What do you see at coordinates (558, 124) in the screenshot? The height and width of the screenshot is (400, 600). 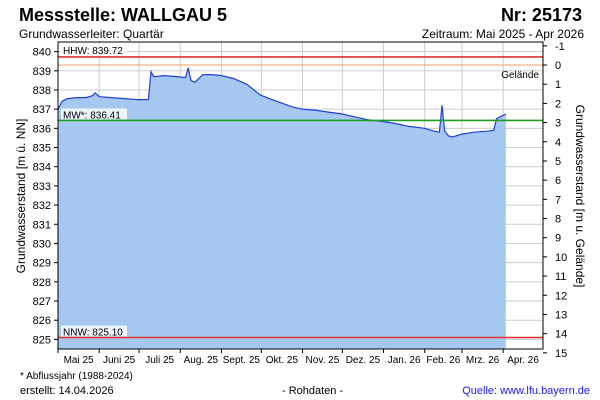 I see `y2-tick-label: 3` at bounding box center [558, 124].